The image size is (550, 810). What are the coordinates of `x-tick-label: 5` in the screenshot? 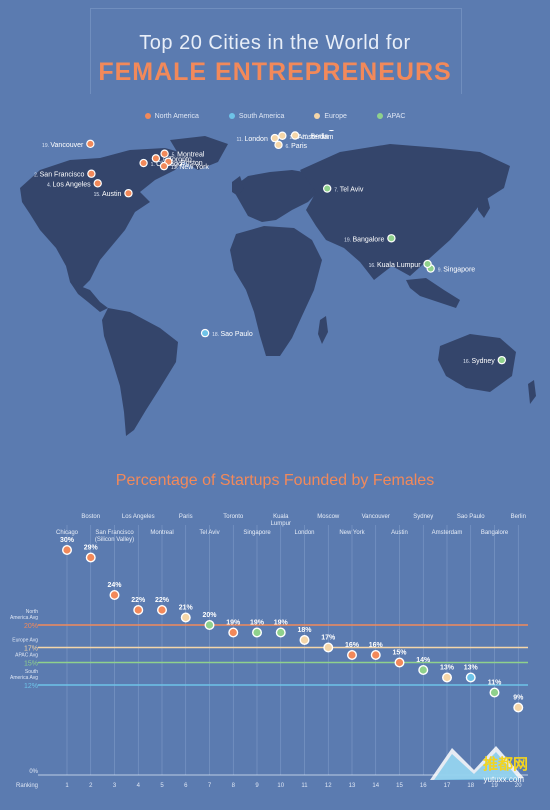 It's located at (162, 786).